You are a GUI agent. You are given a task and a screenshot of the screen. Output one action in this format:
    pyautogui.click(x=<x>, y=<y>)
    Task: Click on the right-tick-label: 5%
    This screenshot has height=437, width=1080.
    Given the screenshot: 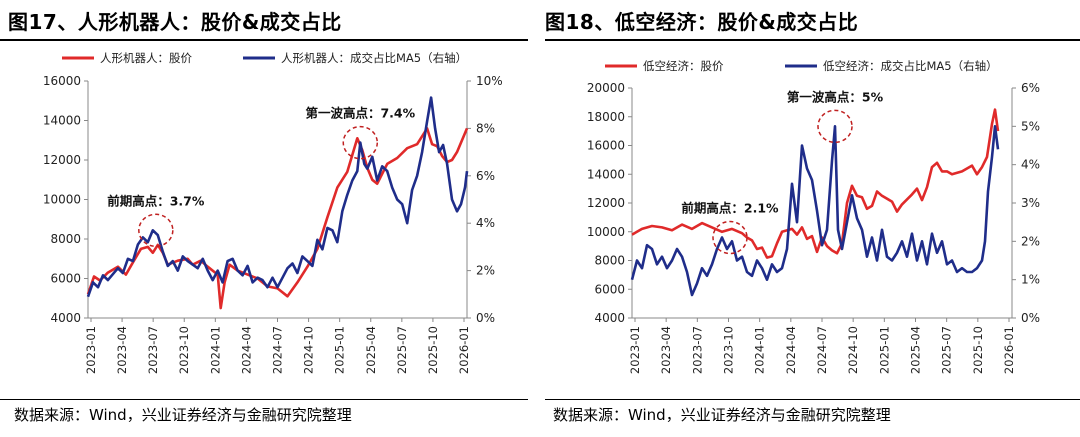 What is the action you would take?
    pyautogui.click(x=1030, y=126)
    